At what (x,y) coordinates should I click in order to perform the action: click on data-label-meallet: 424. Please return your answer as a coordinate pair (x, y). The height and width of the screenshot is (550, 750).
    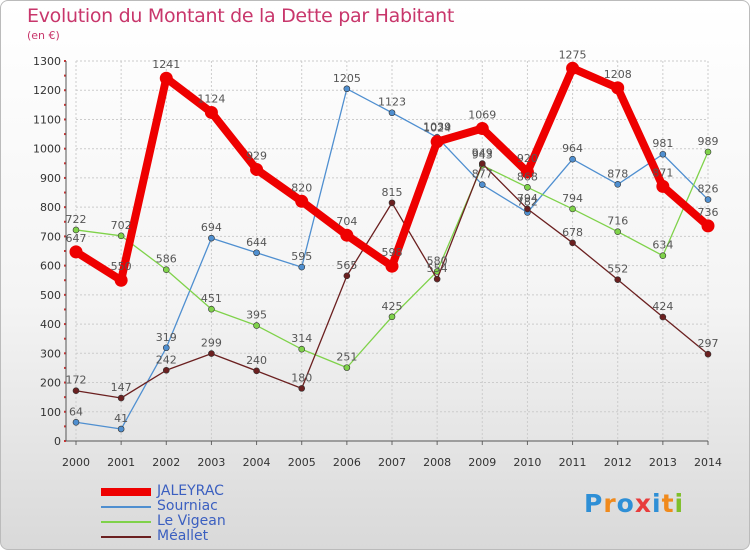
    Looking at the image, I should click on (662, 306).